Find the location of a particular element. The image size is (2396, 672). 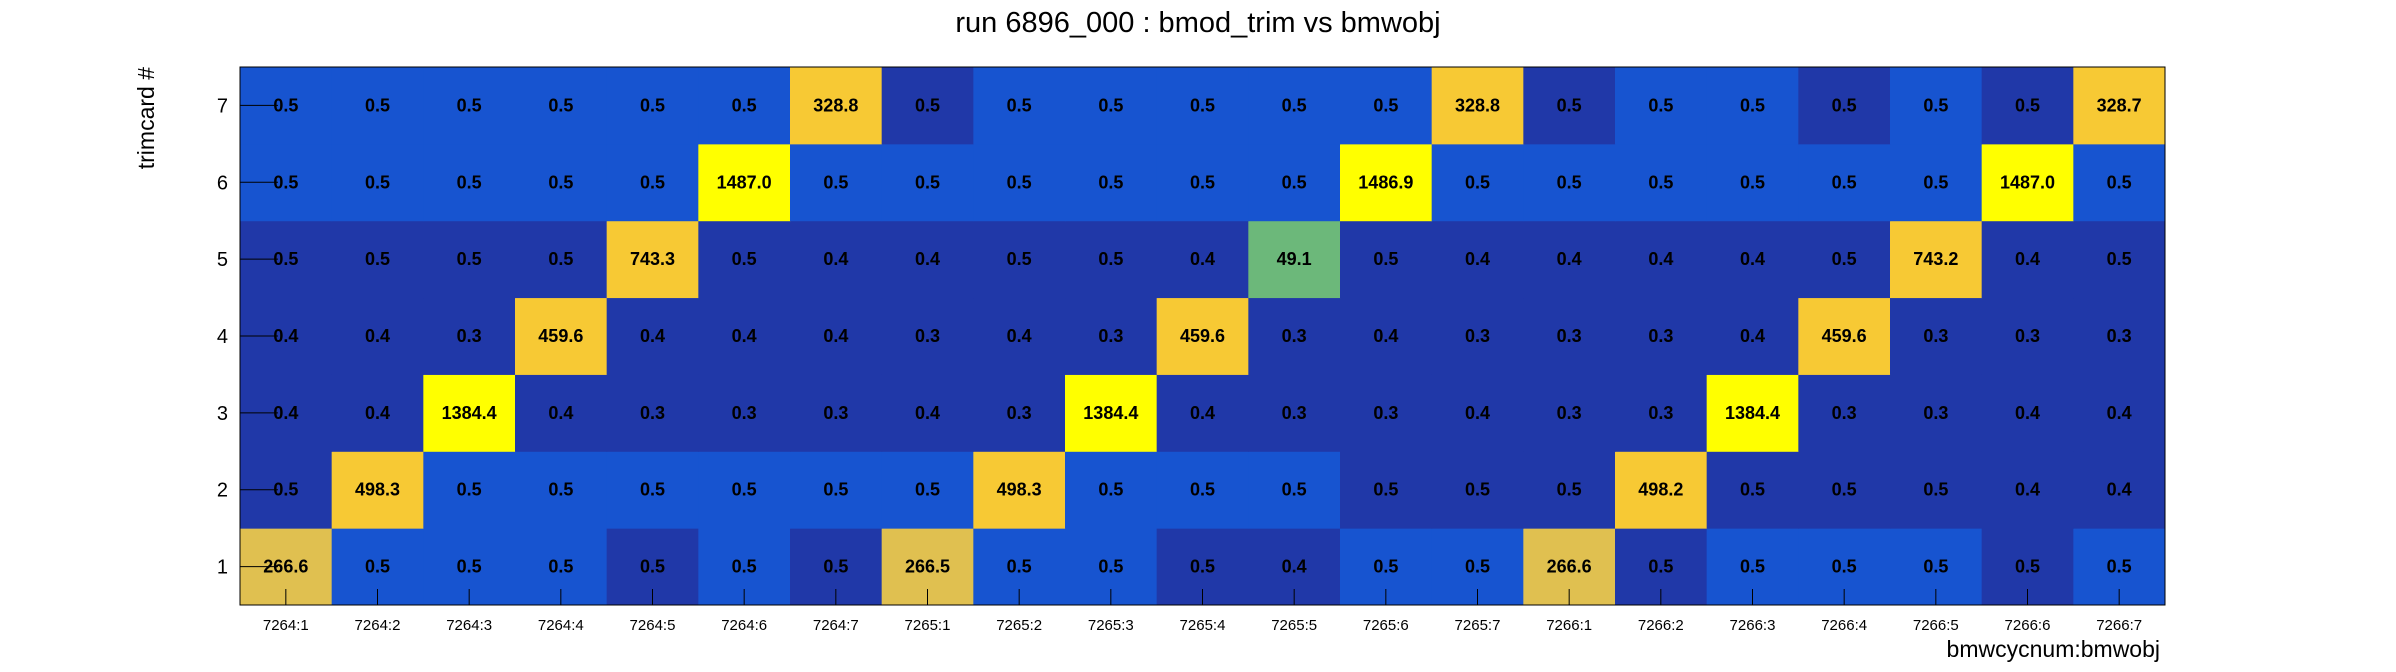

cell-value-label: 498.3 is located at coordinates (377, 490).